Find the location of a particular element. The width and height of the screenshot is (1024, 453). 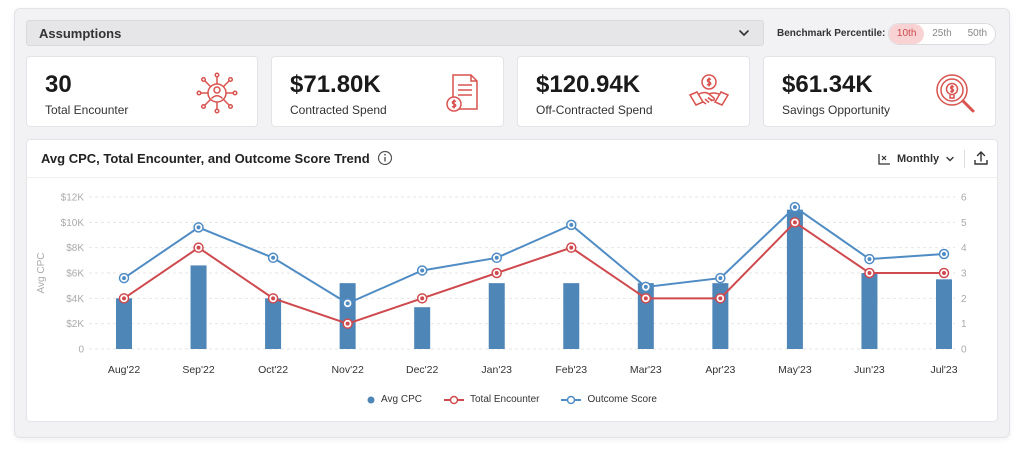

kpi-label: Off-Contracted Spend is located at coordinates (594, 110).